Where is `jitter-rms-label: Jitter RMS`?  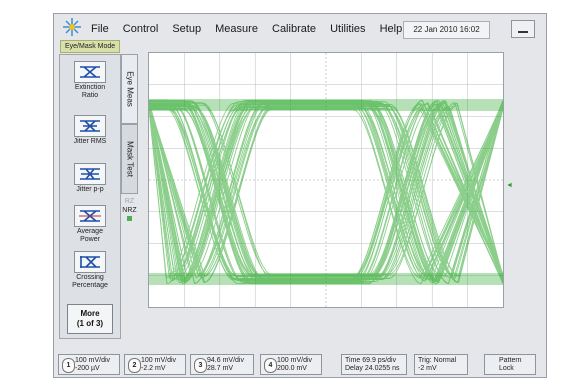
jitter-rms-label: Jitter RMS is located at coordinates (90, 141).